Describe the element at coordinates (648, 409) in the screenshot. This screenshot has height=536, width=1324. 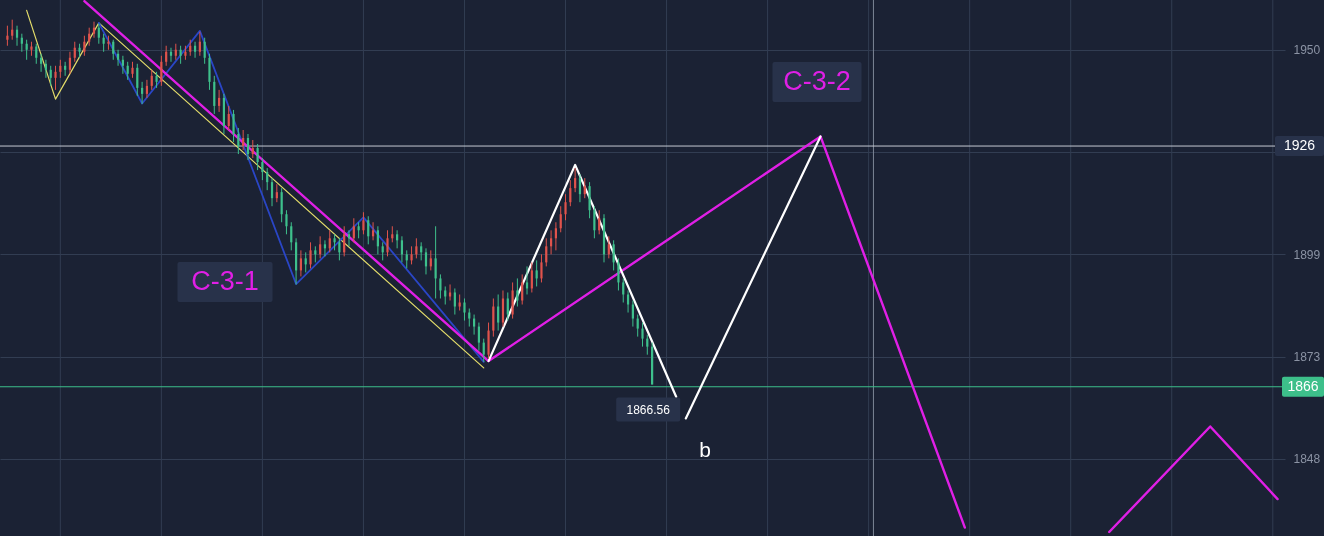
I see `annotation: 1866.56` at that location.